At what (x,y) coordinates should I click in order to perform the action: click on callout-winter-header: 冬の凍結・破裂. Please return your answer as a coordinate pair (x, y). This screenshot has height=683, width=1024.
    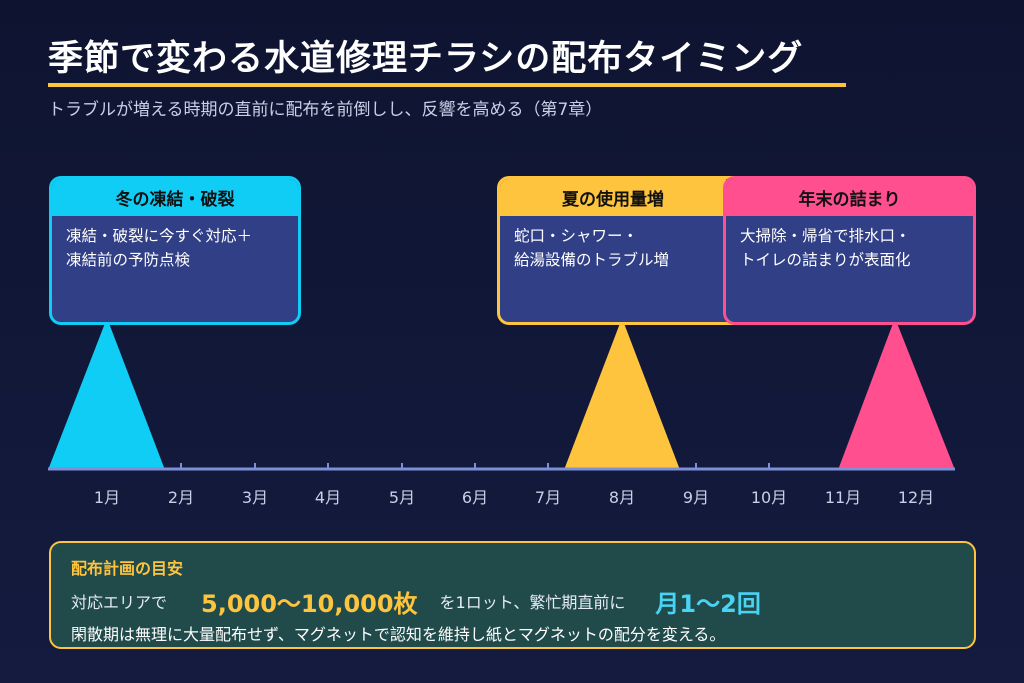
    Looking at the image, I should click on (175, 197).